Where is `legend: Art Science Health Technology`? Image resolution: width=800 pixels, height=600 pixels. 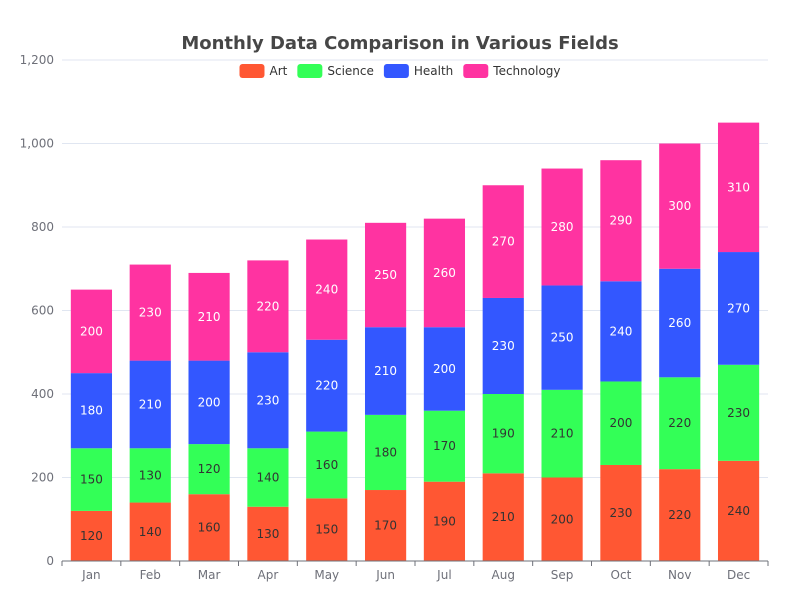
legend: Art Science Health Technology is located at coordinates (400, 71).